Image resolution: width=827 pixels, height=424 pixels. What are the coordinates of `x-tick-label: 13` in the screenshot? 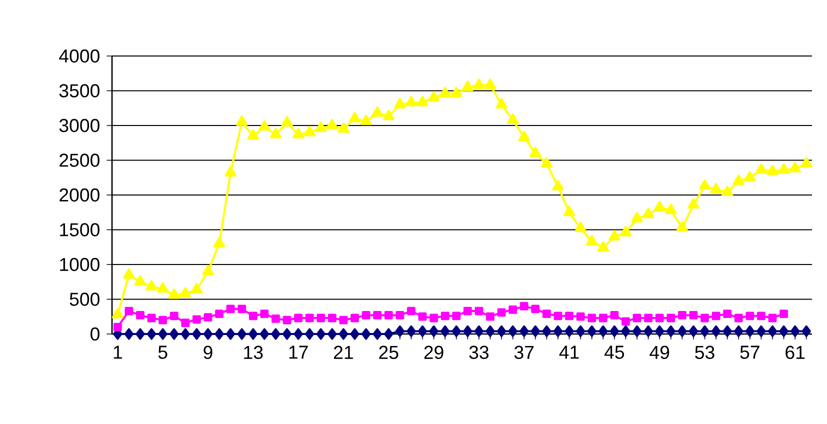 It's located at (253, 353).